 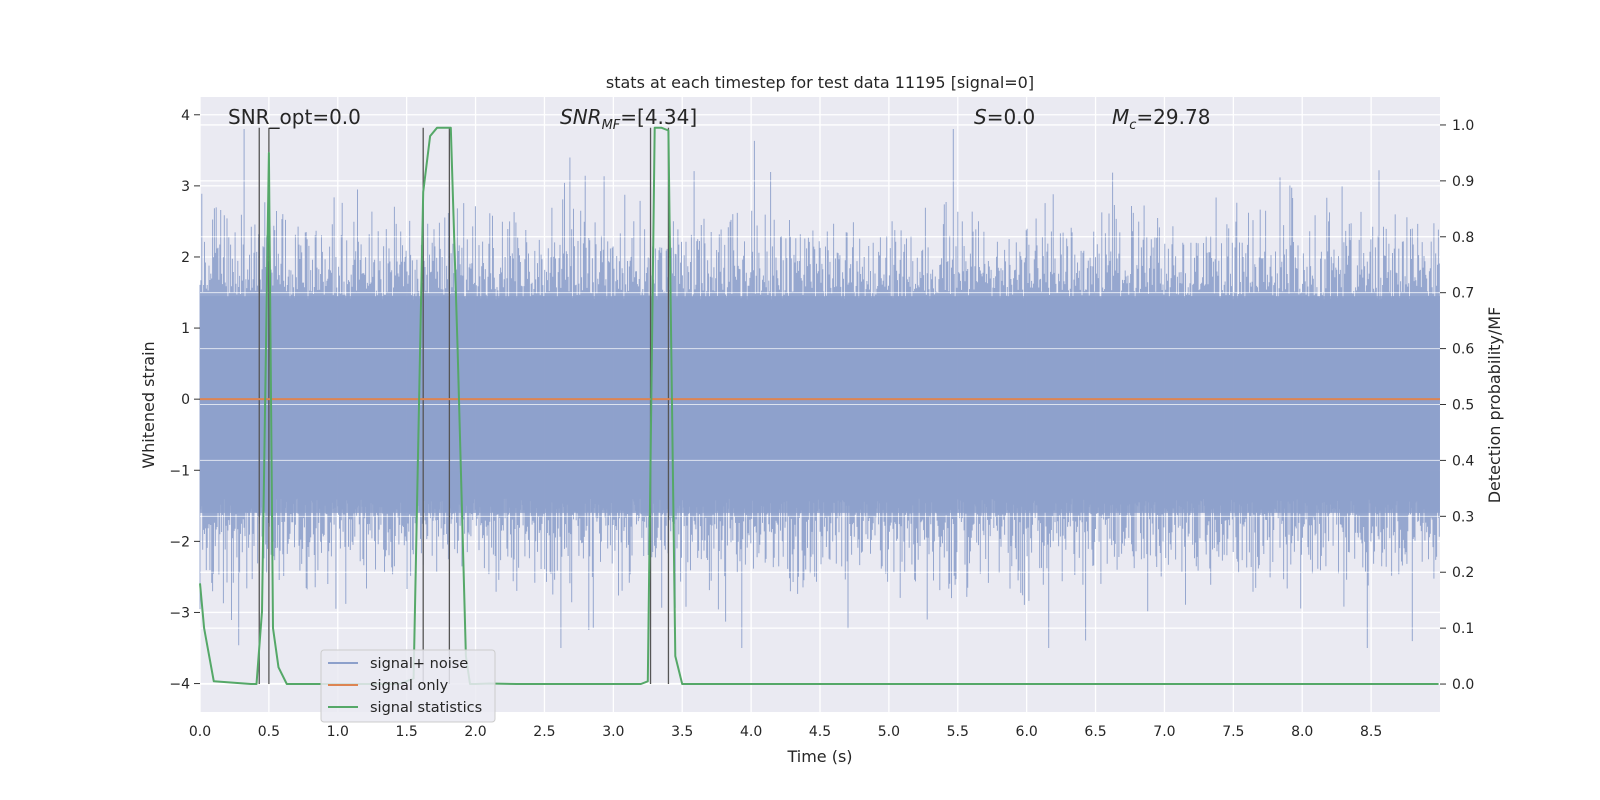 I want to click on mc-annotation: Mc=29.78, so click(x=1161, y=119).